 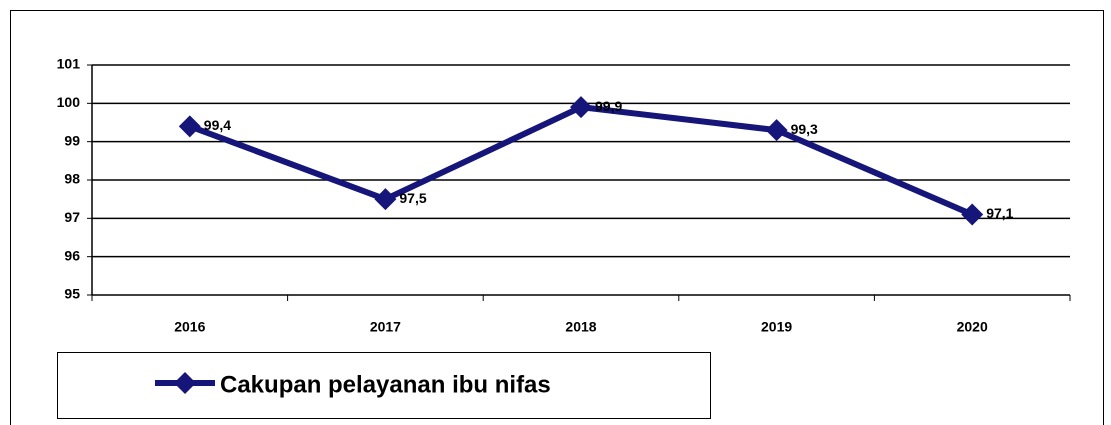 I want to click on x-tick-label: 2016, so click(x=189, y=327).